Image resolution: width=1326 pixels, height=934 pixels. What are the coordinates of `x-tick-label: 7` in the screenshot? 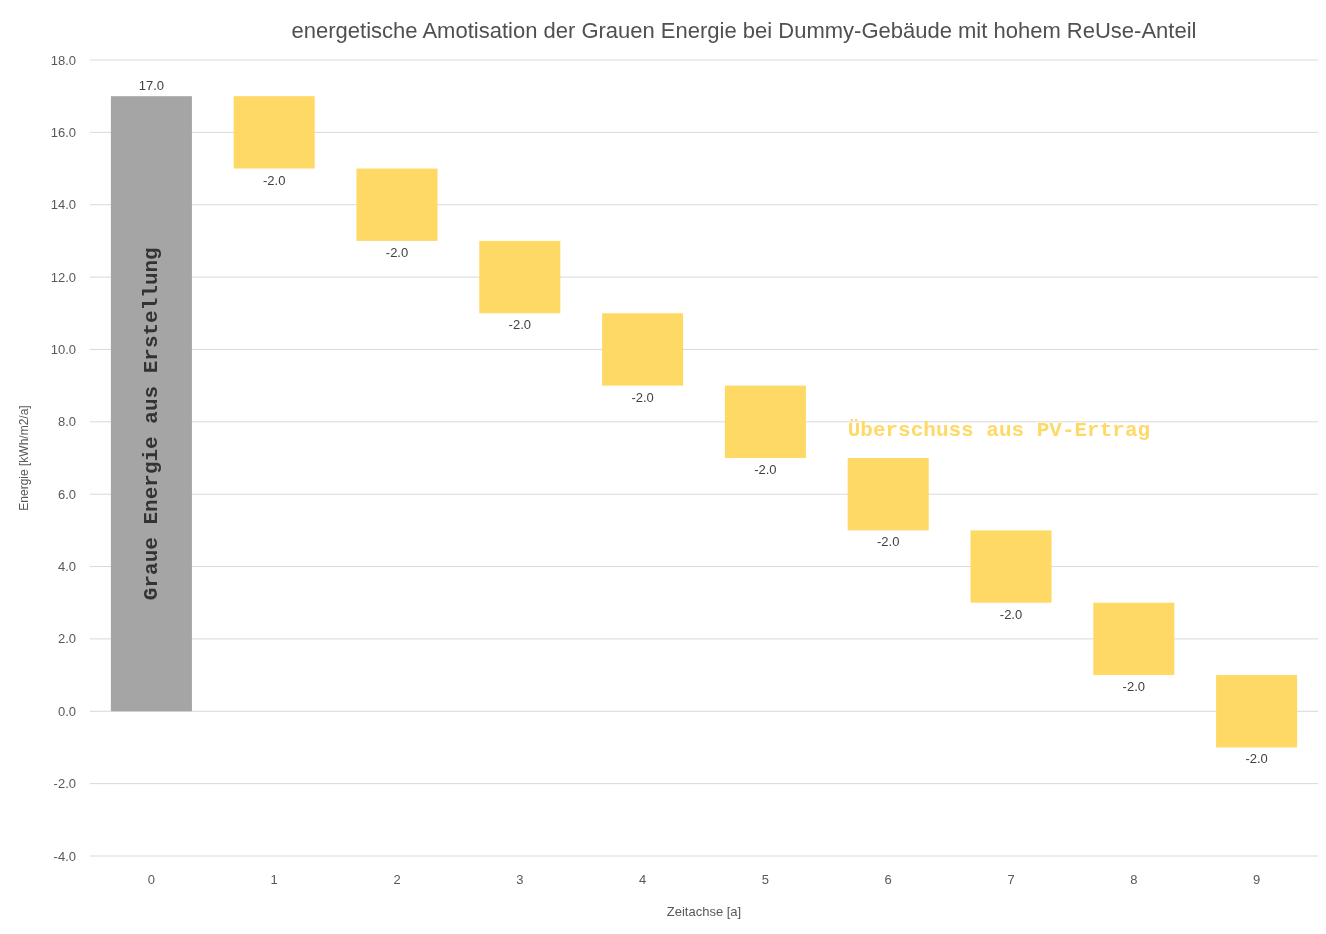 It's located at (1011, 879).